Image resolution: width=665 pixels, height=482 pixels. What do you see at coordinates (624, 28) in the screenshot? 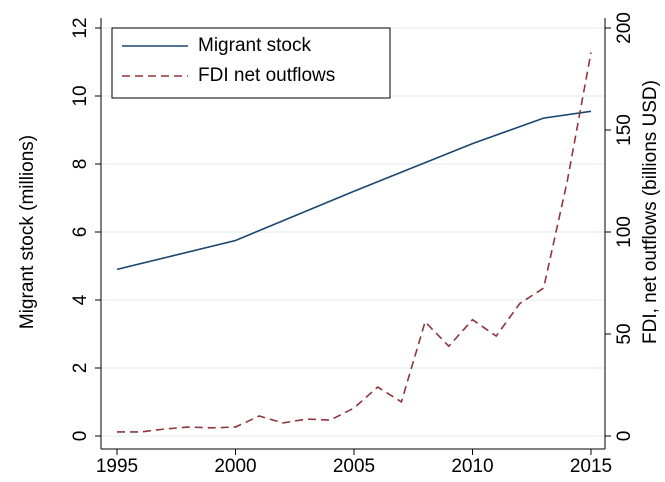
I see `y2-tick-label: 200` at bounding box center [624, 28].